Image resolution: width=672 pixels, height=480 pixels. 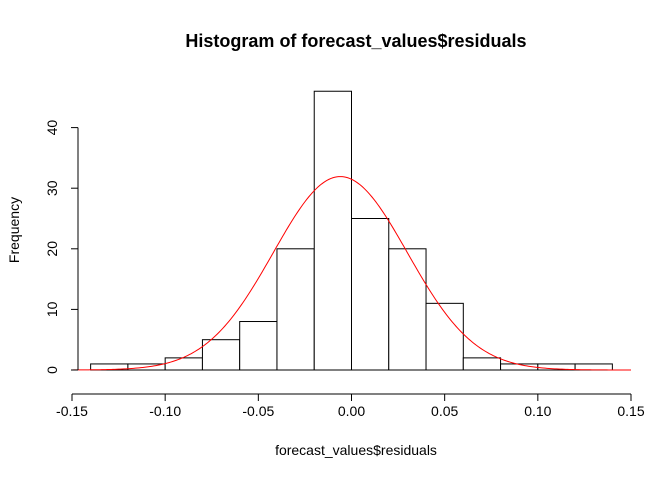 What do you see at coordinates (630, 411) in the screenshot?
I see `x-tick-label-6: 0.15` at bounding box center [630, 411].